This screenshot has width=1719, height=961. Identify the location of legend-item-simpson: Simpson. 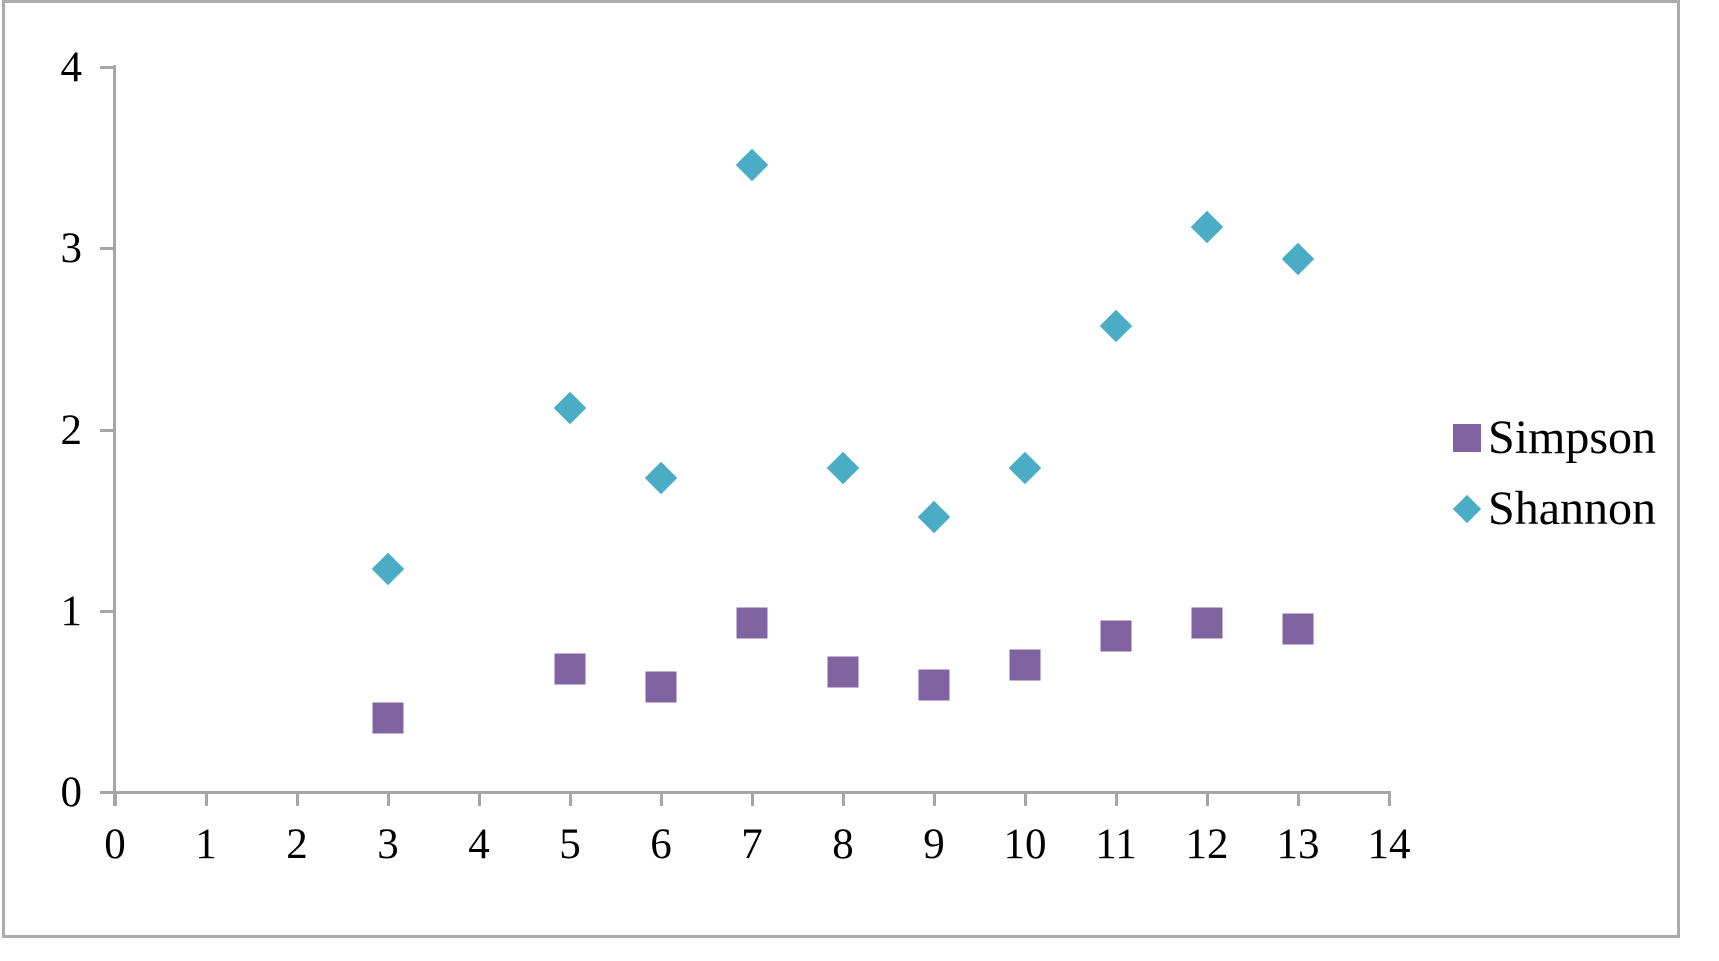
(1554, 438).